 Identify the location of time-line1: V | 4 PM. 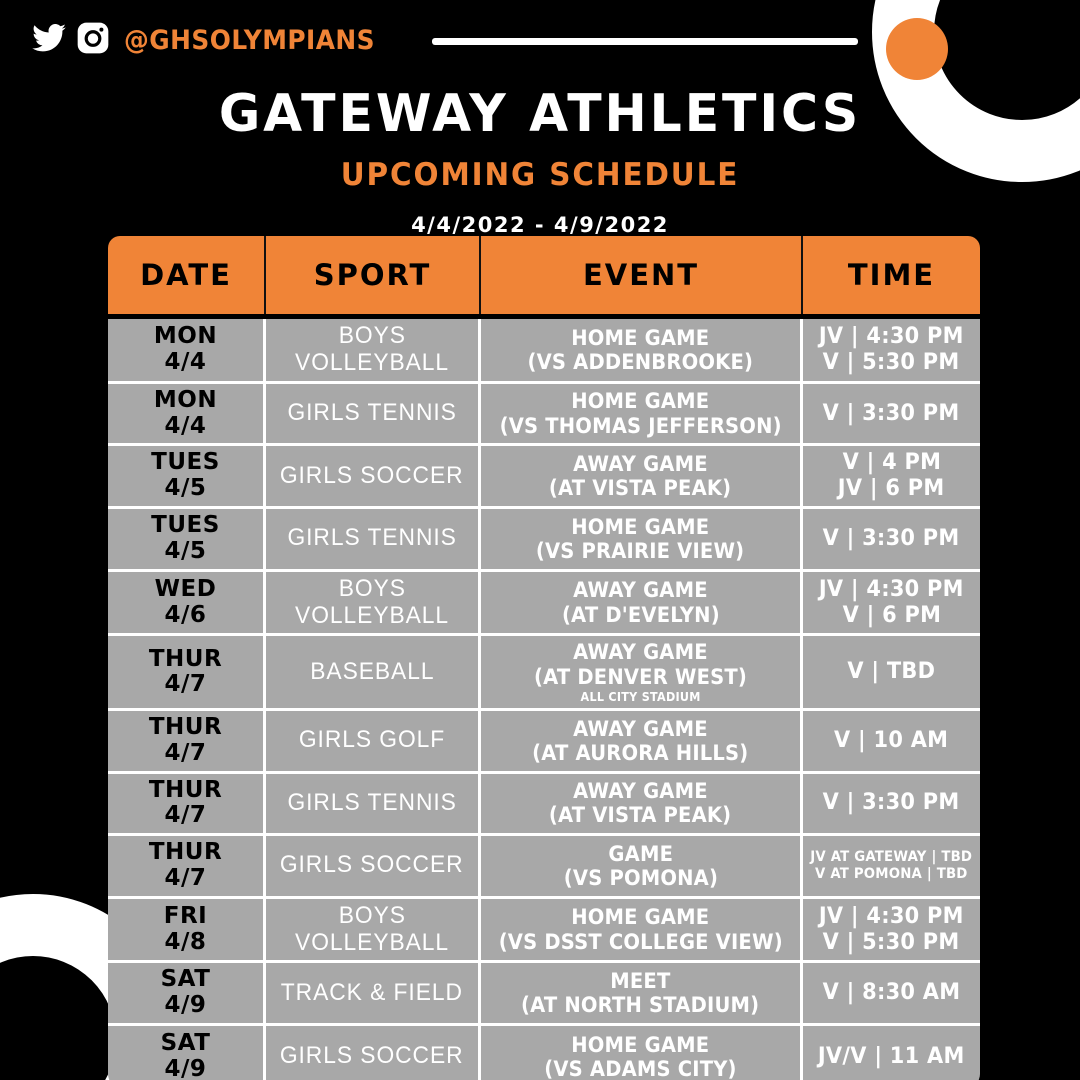
(891, 463).